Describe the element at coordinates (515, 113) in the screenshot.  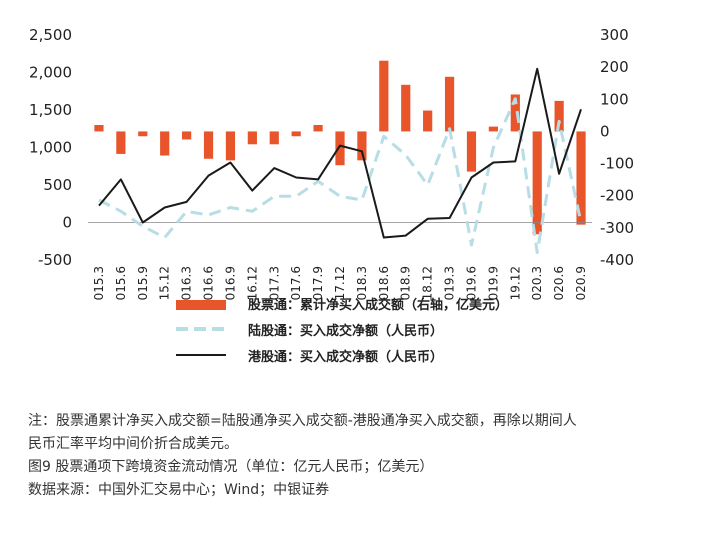
I see `bar-2019.12` at that location.